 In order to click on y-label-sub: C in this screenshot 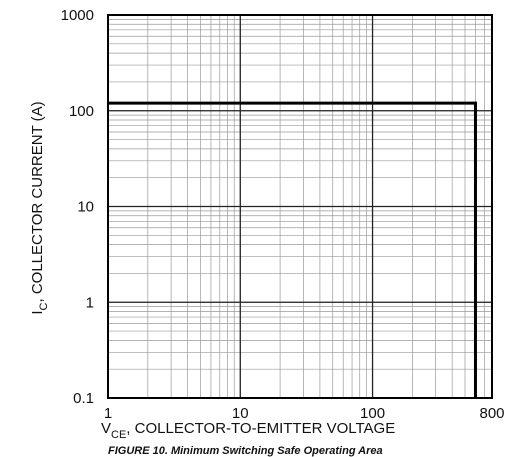, I will do `click(44, 306)`.